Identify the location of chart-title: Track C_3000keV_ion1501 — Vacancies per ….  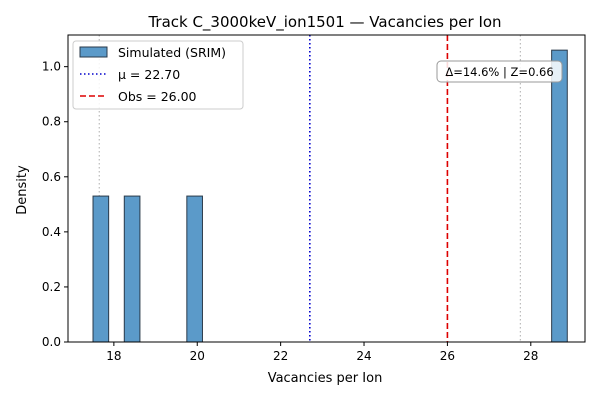
(324, 22).